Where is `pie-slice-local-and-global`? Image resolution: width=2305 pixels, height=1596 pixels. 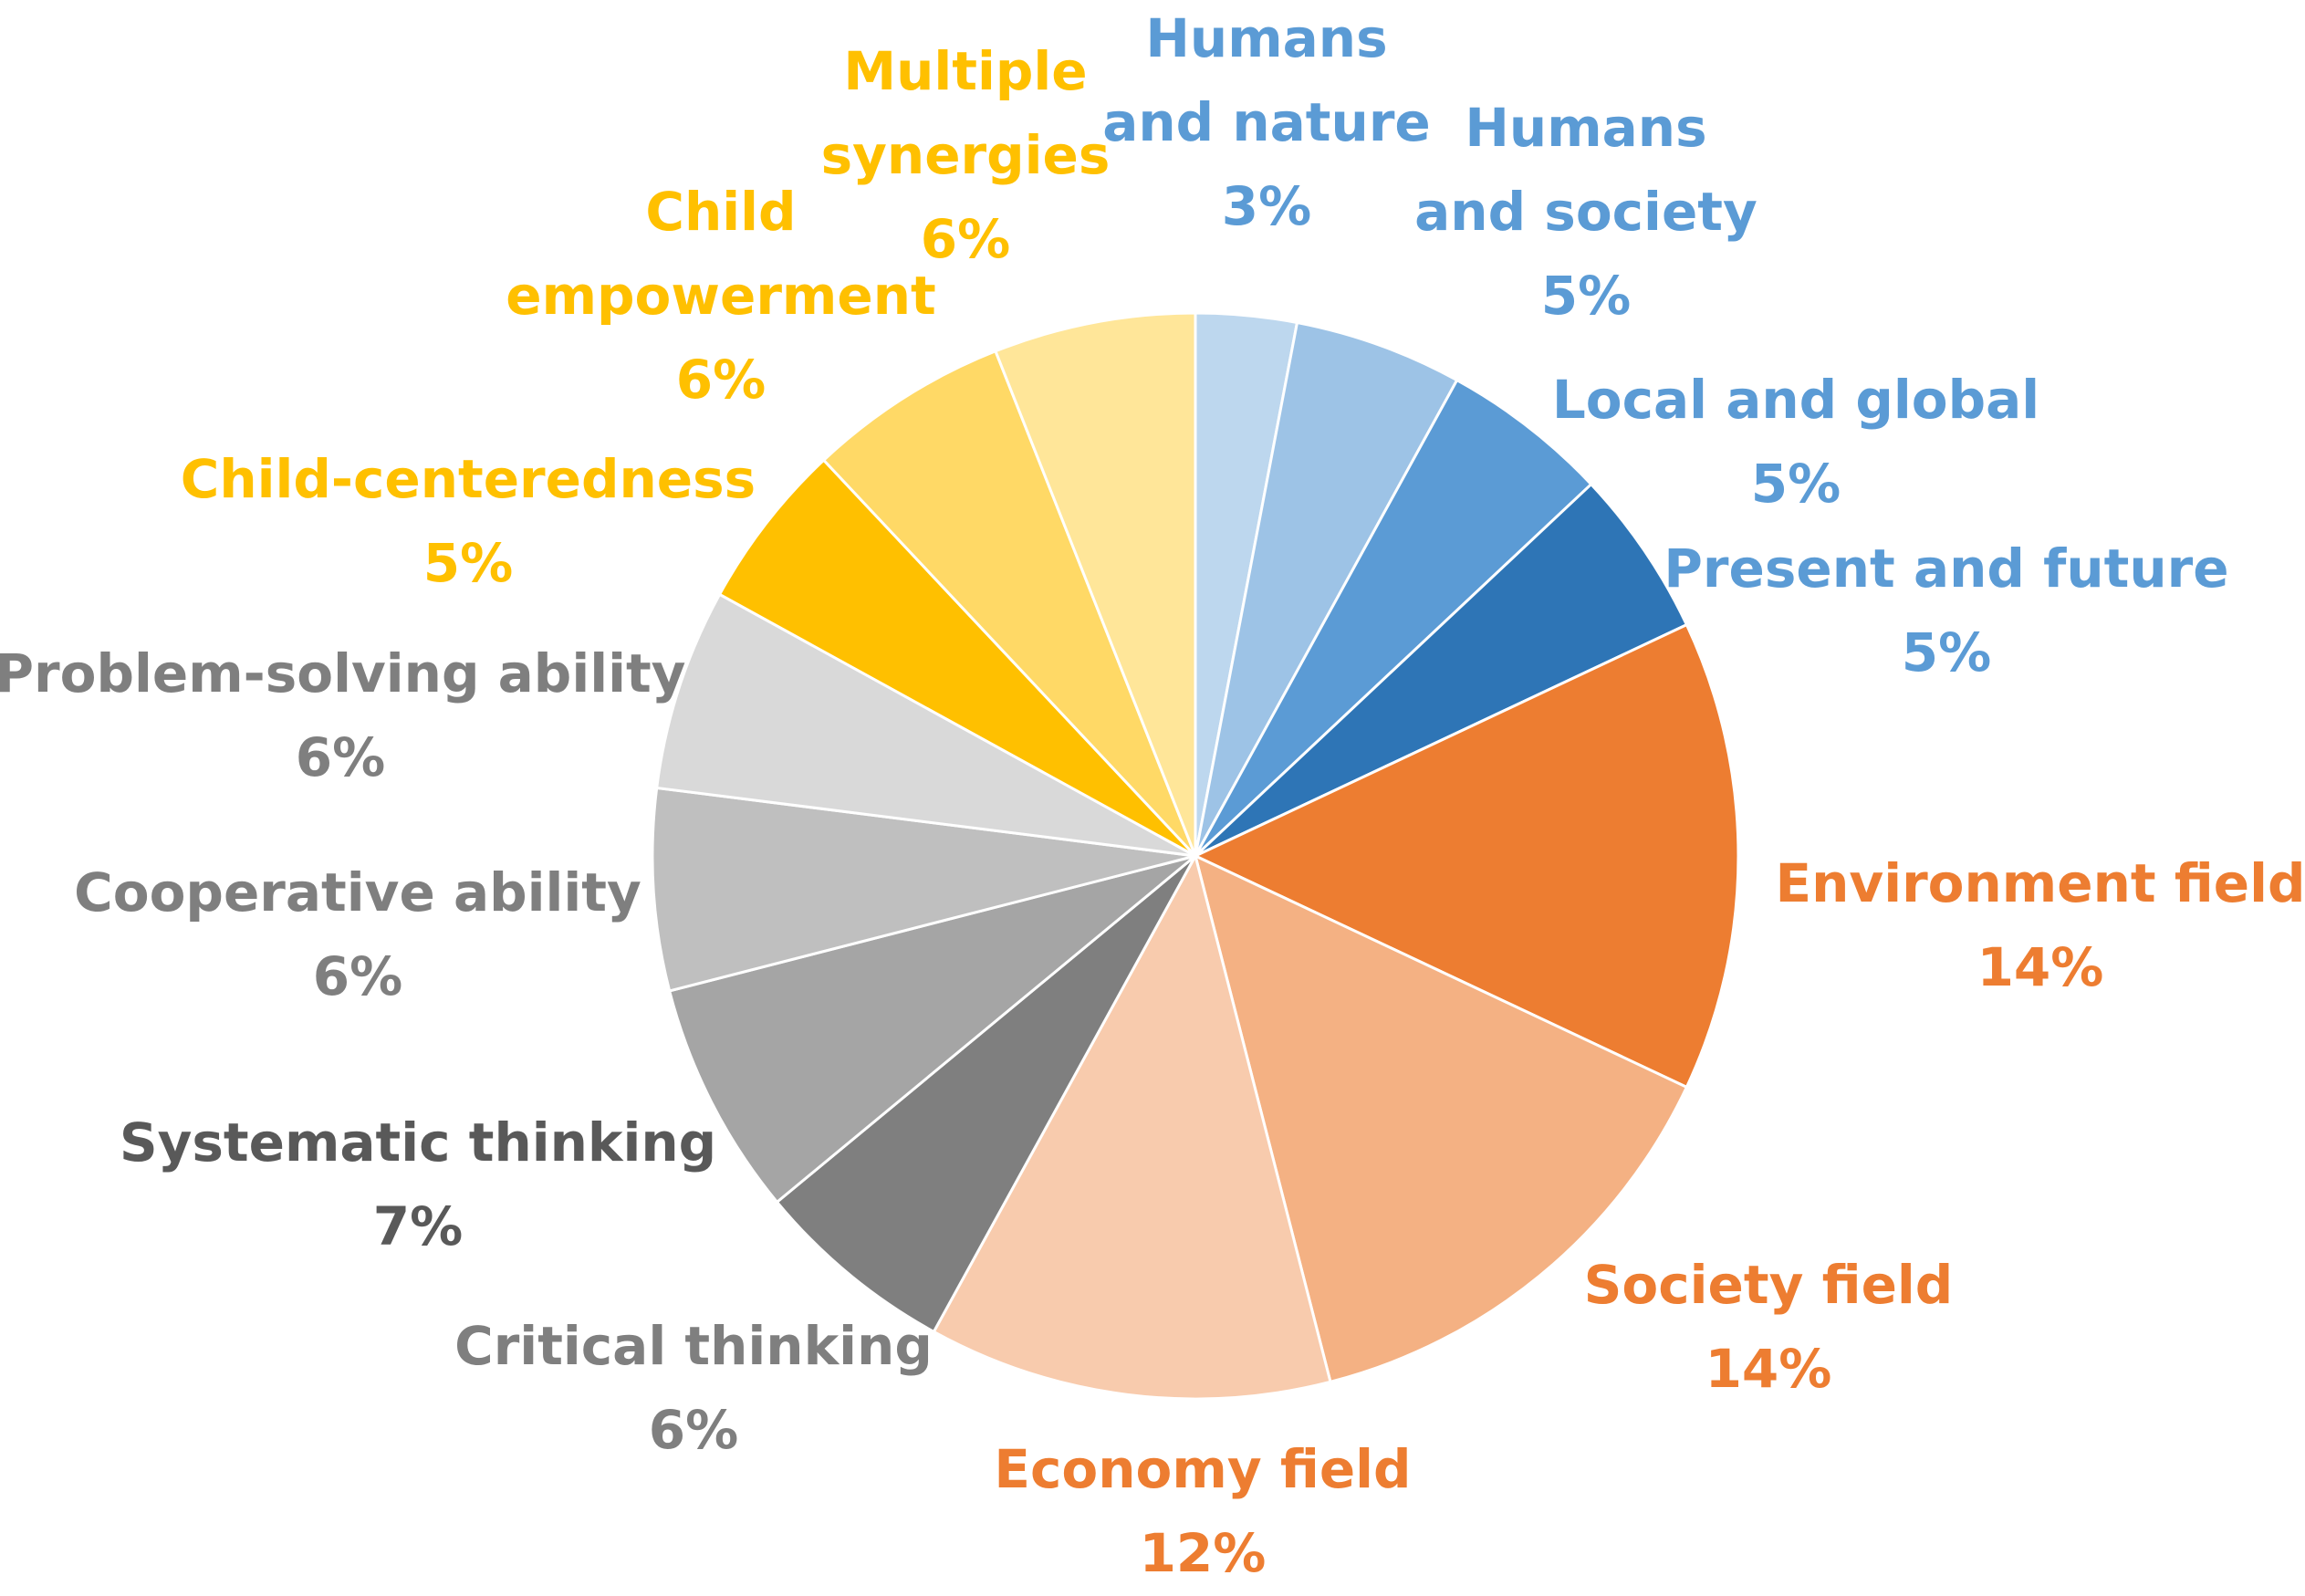 pie-slice-local-and-global is located at coordinates (1393, 618).